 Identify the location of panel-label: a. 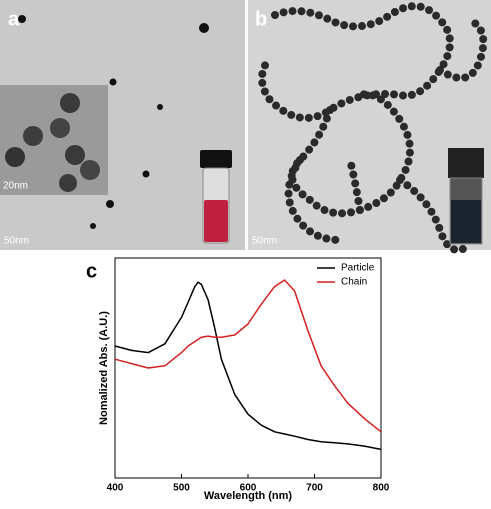
(14, 19).